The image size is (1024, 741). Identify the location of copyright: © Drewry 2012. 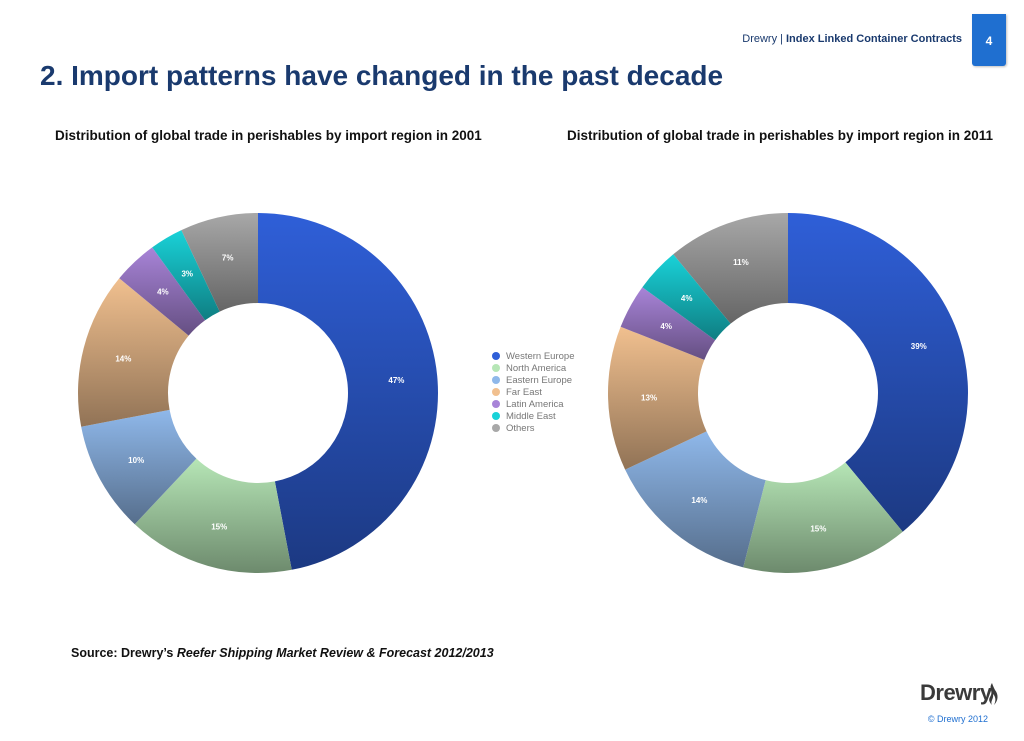
(957, 719).